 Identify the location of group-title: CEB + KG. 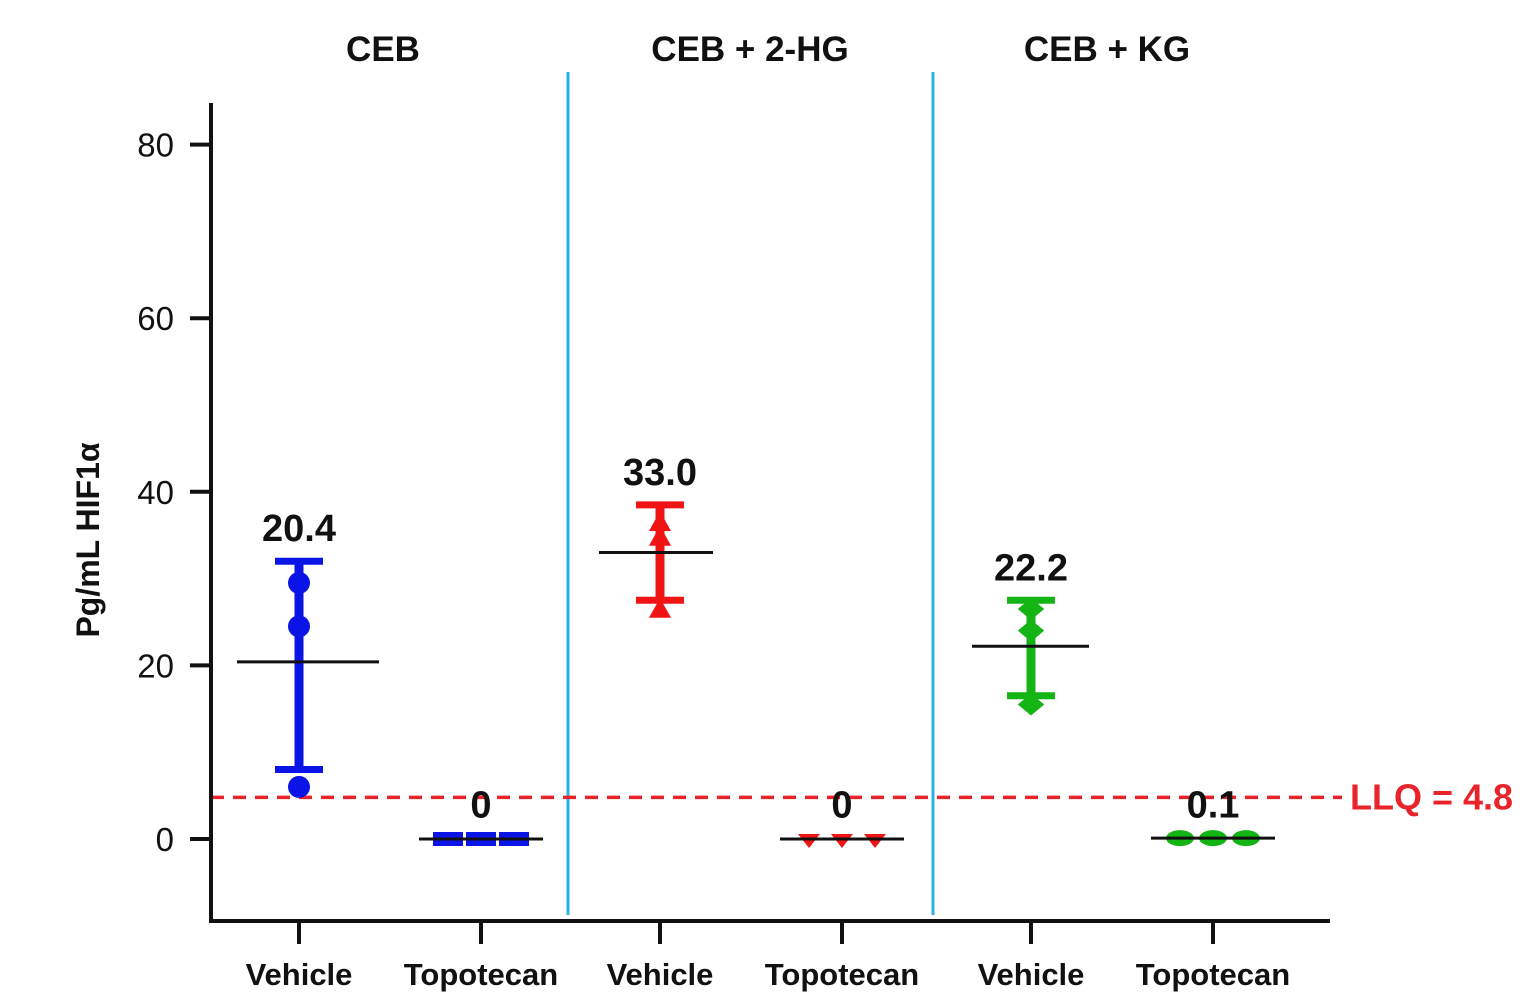
(1107, 49).